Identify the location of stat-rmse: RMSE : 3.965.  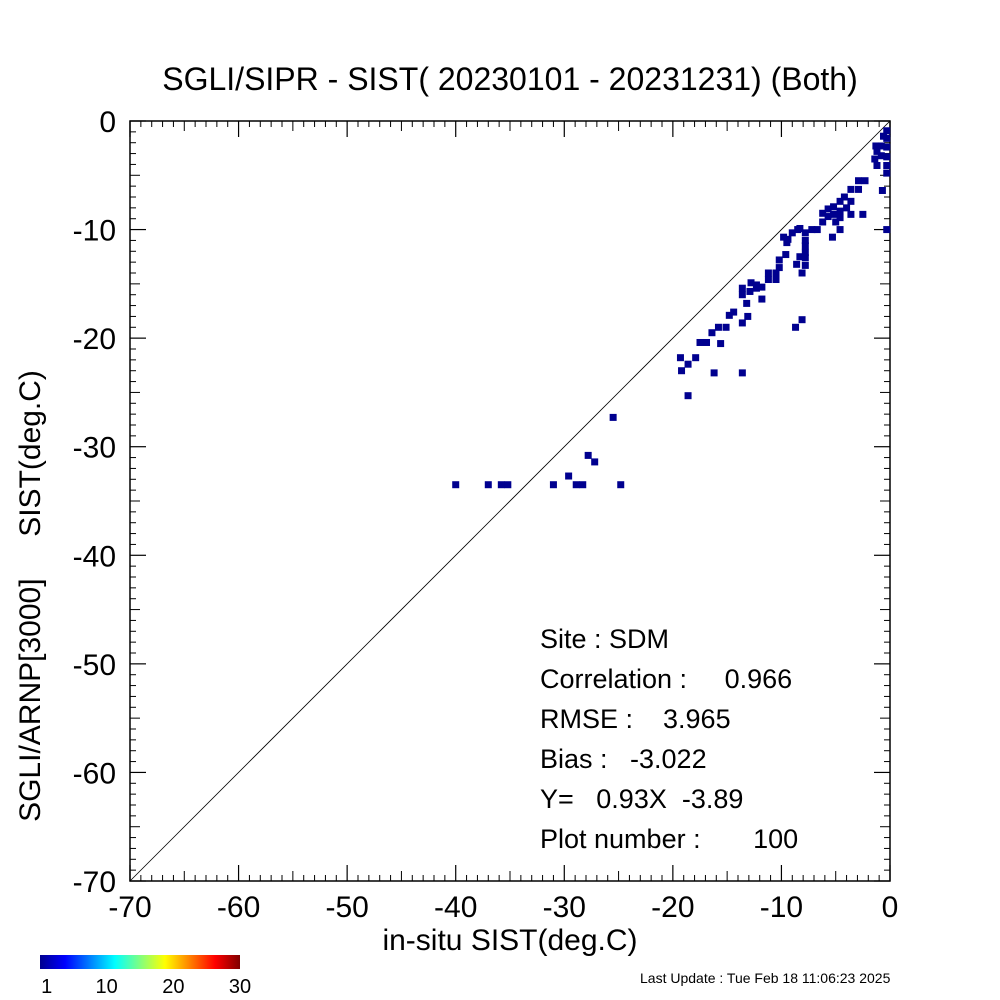
(635, 719).